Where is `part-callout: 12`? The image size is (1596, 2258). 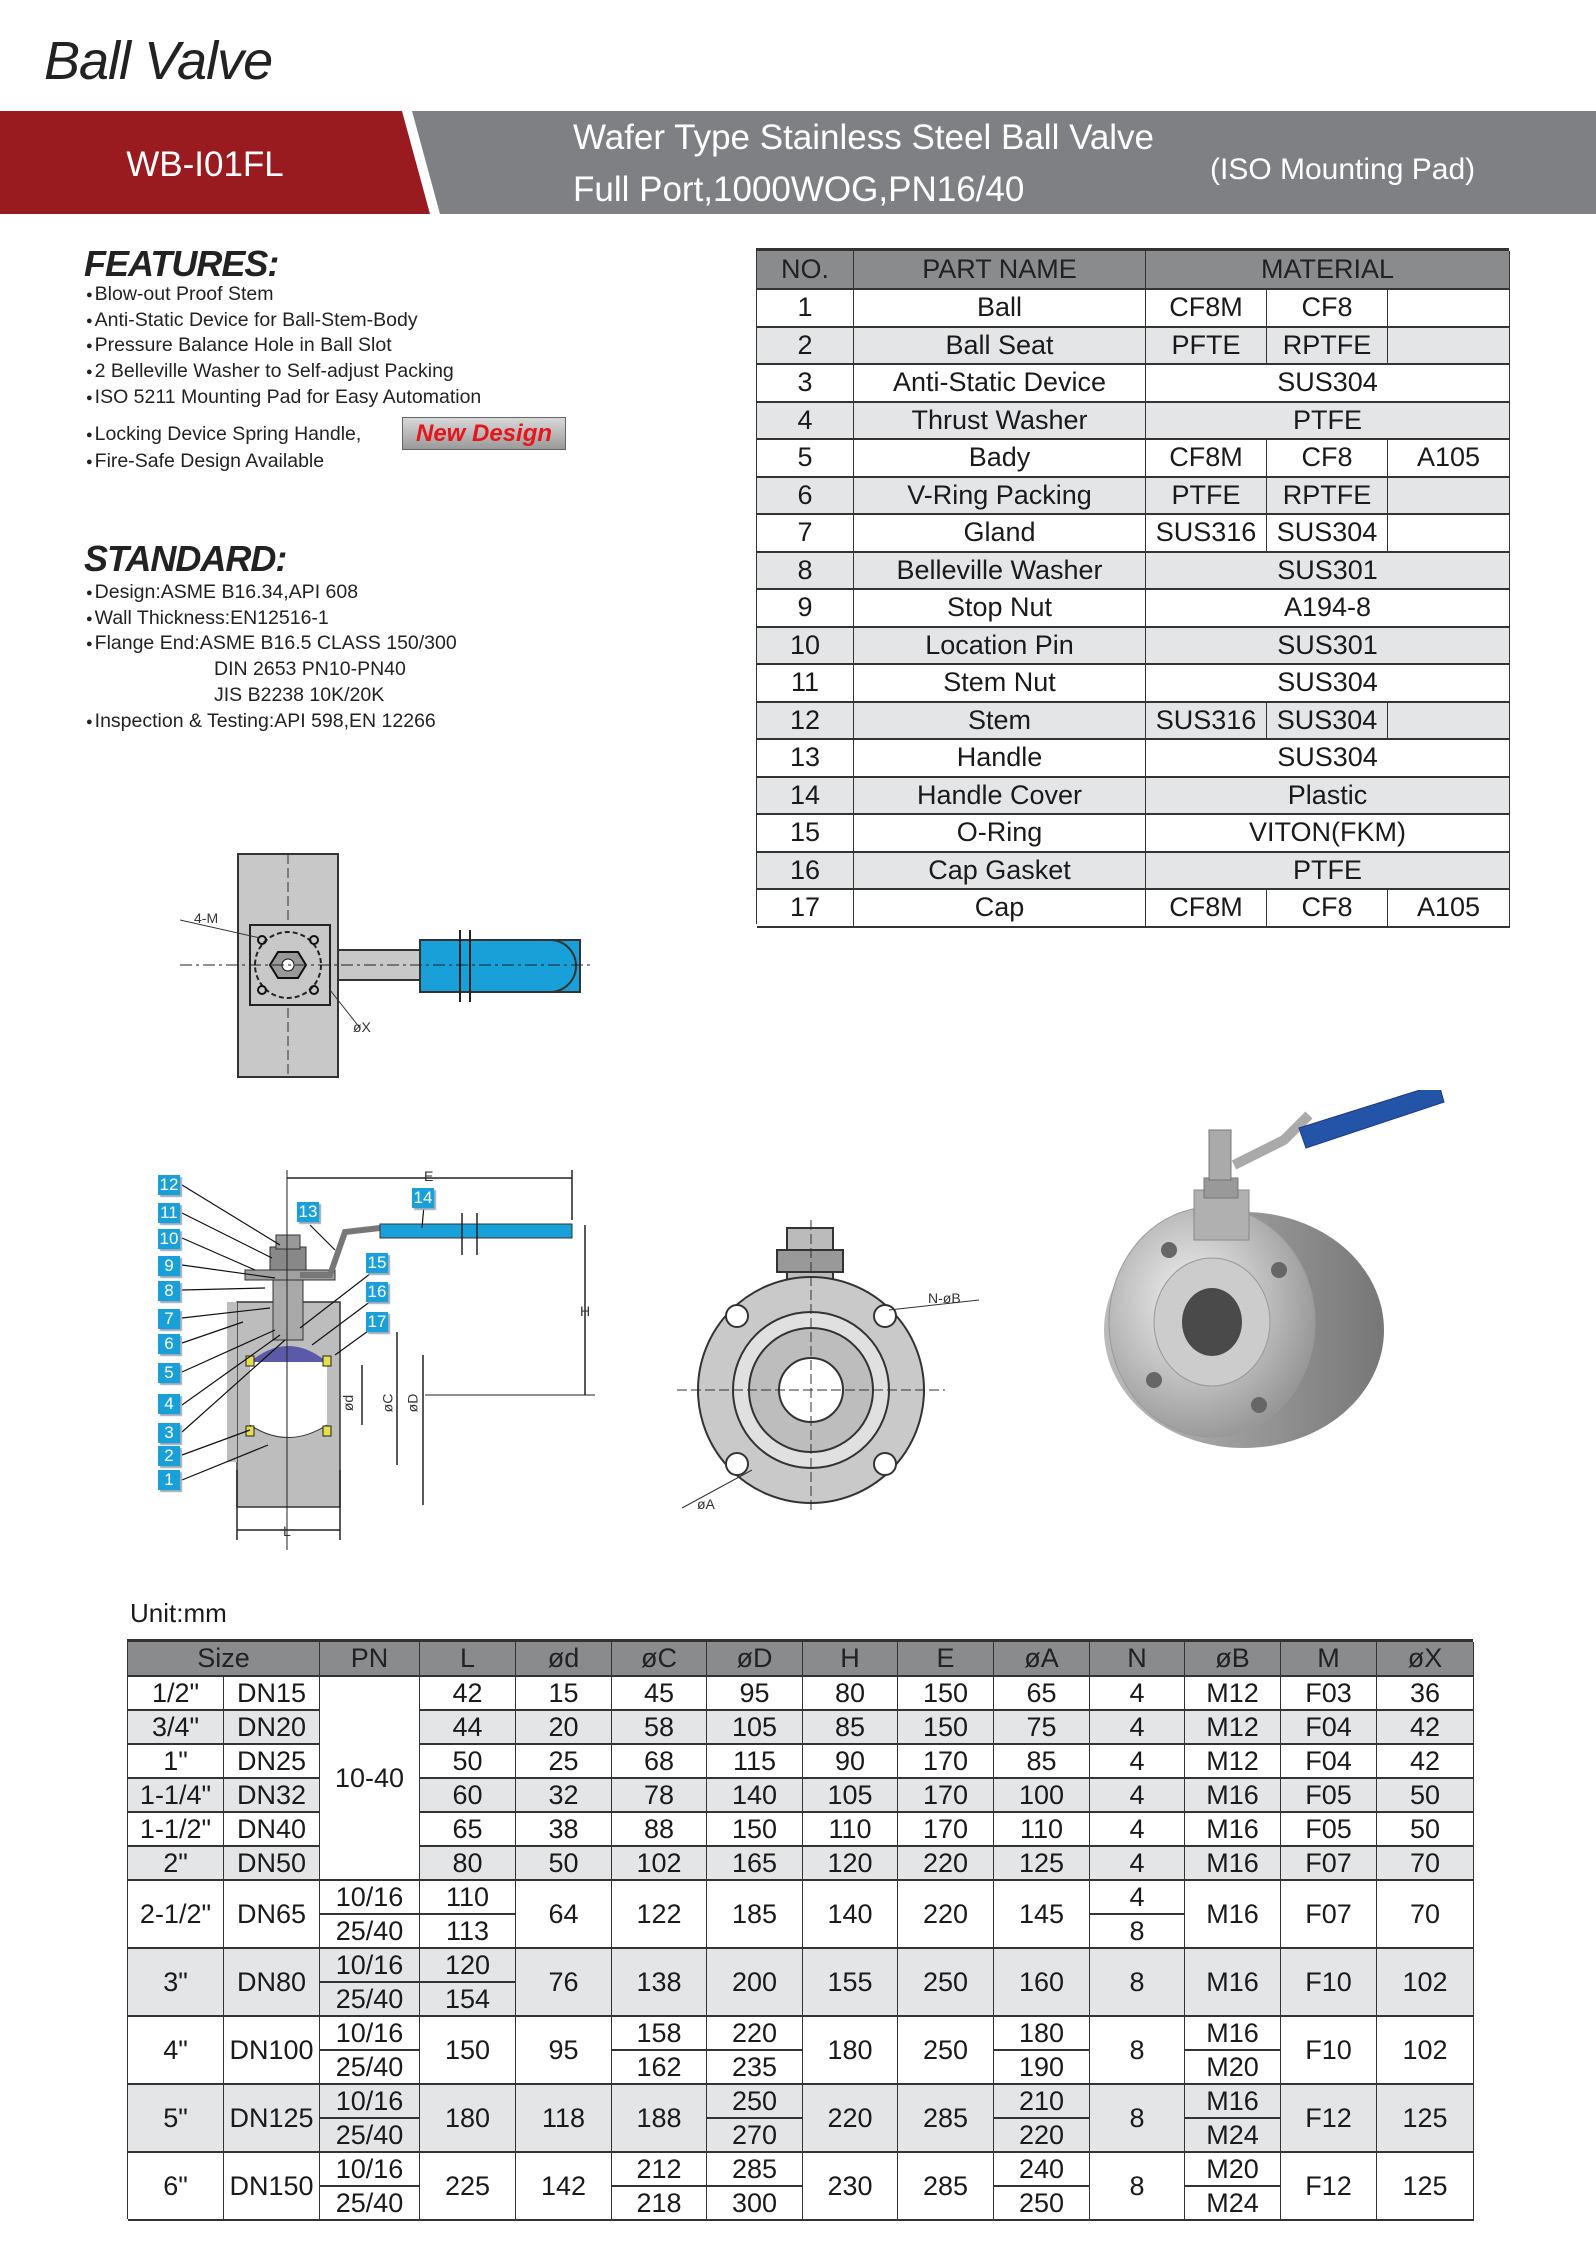 part-callout: 12 is located at coordinates (169, 1185).